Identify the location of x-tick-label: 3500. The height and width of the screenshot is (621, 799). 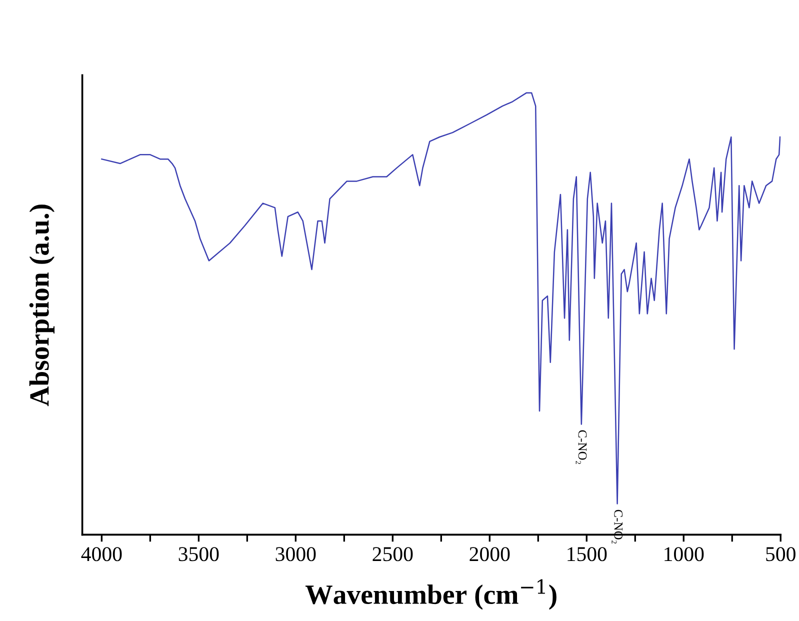
(198, 554).